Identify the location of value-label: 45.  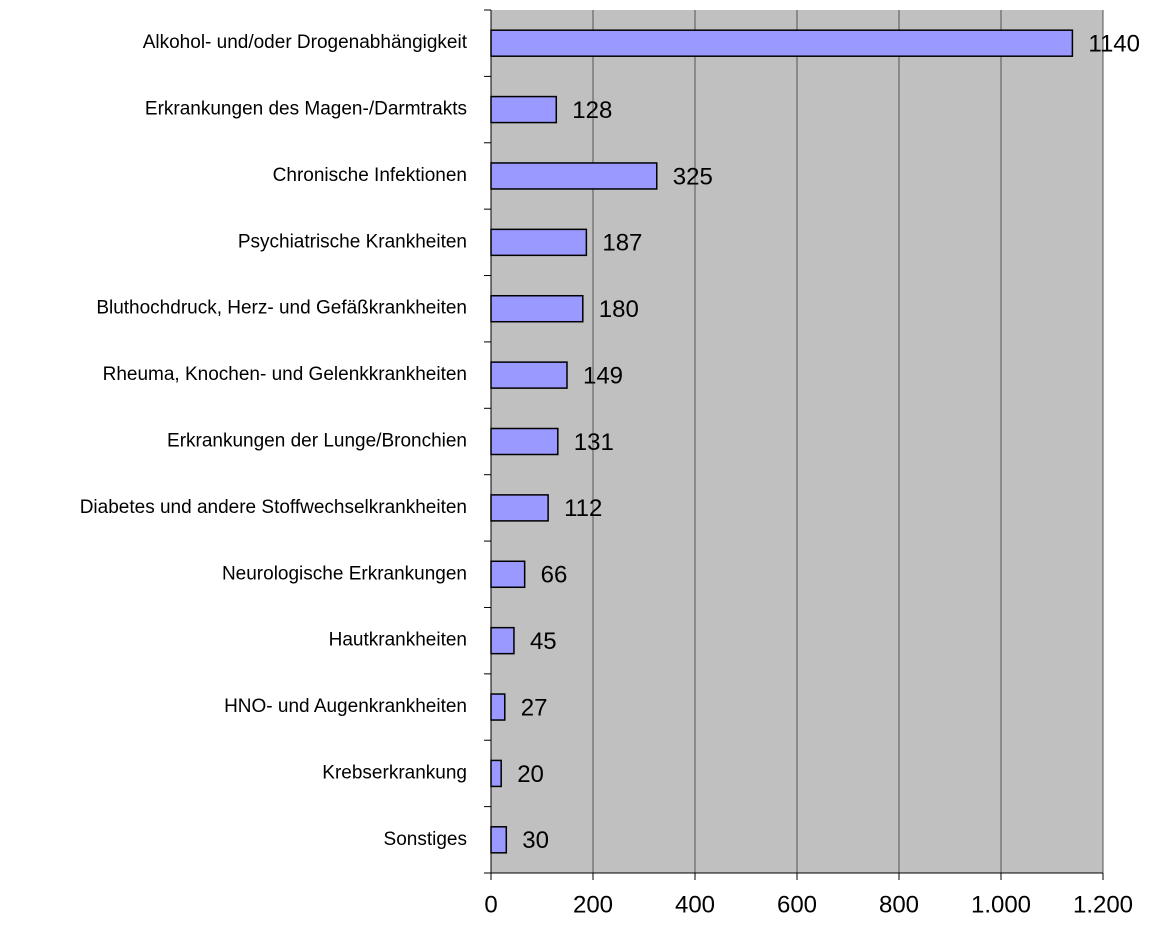
(543, 641).